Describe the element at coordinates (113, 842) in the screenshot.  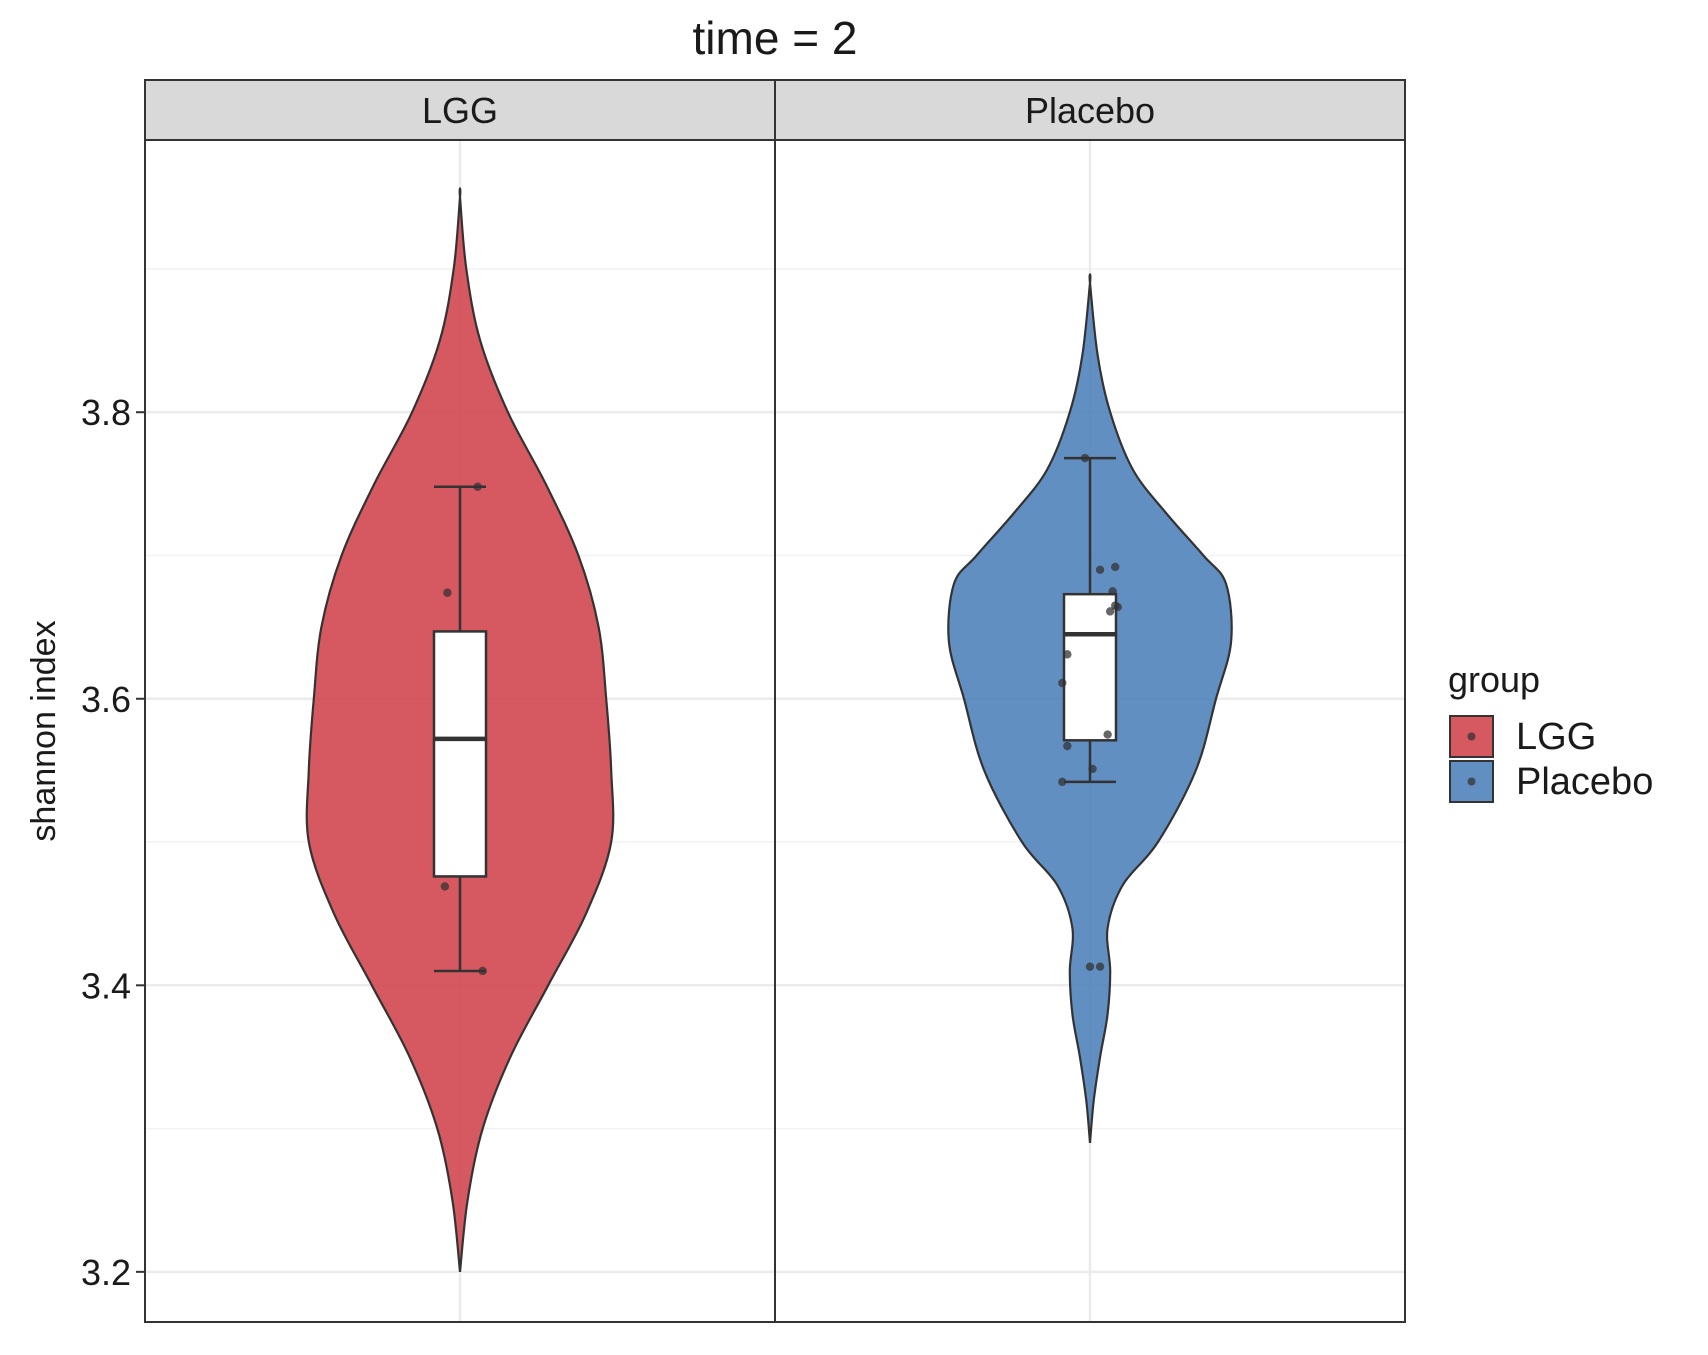
I see `y-axis-ticks: 3.2 3.4 3.6 3.8` at that location.